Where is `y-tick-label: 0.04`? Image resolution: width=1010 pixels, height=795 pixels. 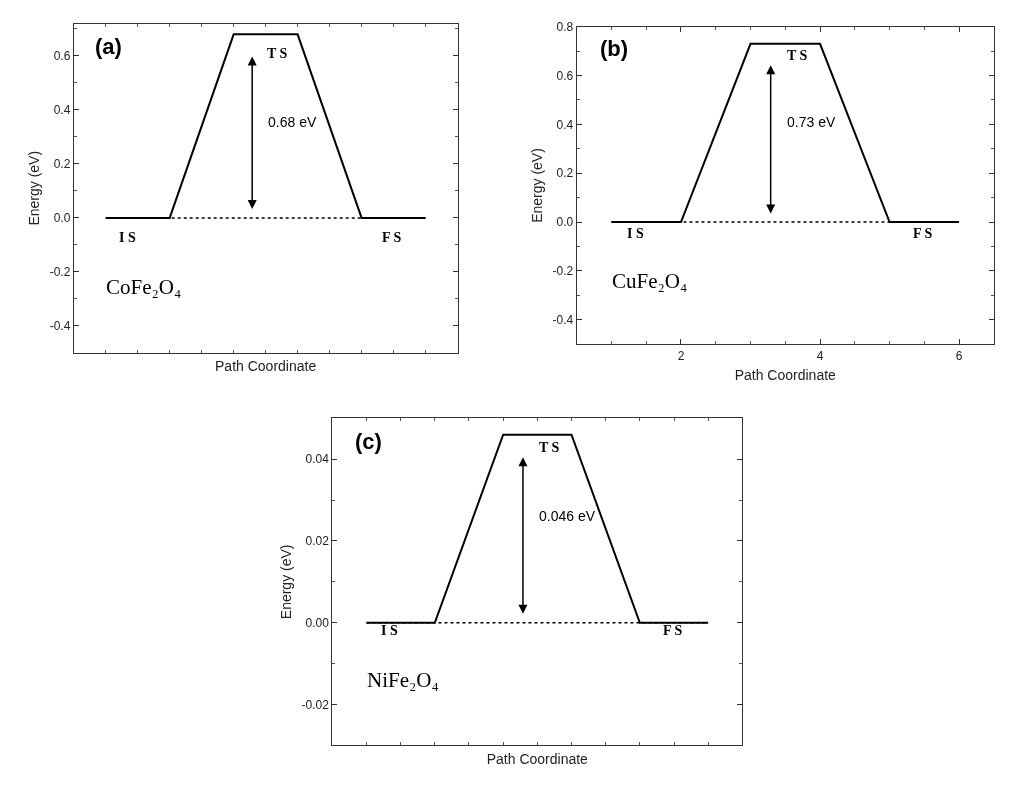
y-tick-label: 0.04 is located at coordinates (317, 459).